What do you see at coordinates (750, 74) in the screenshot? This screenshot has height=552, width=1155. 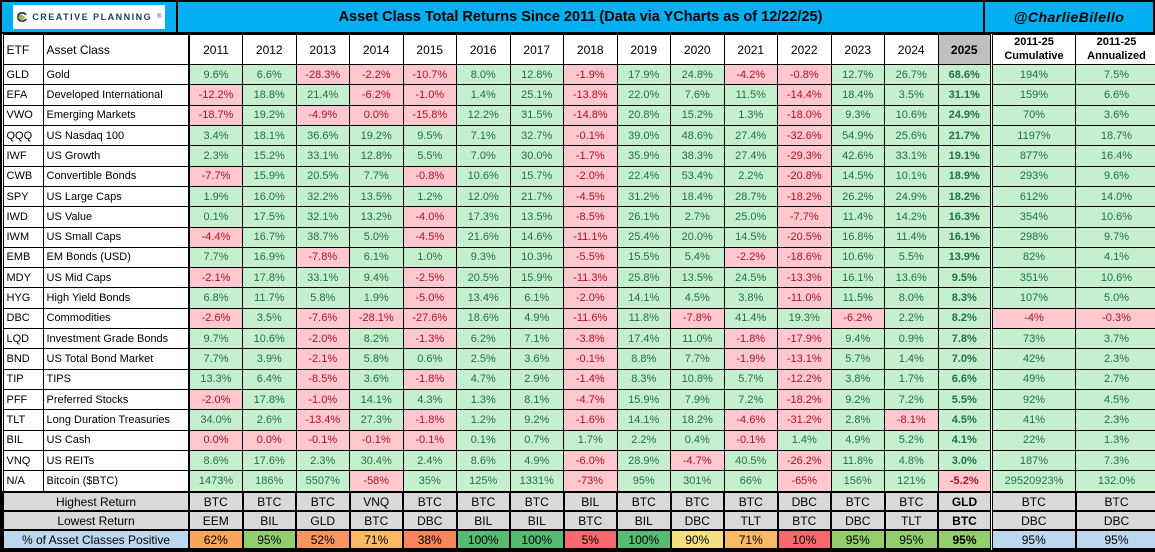 I see `return-cell: -4.2%` at bounding box center [750, 74].